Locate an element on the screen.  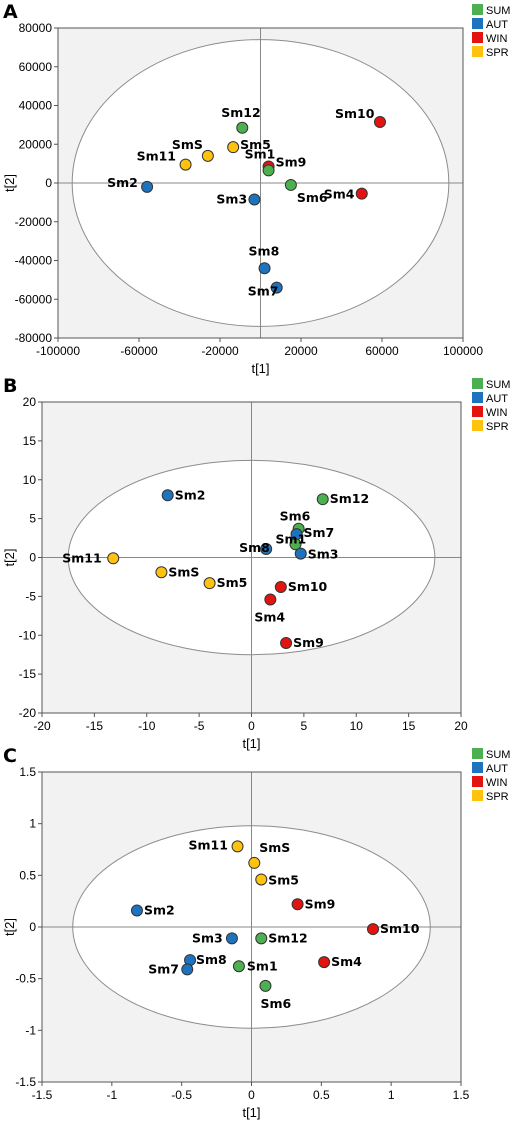
y-tick-label: -80000 is located at coordinates (34, 338).